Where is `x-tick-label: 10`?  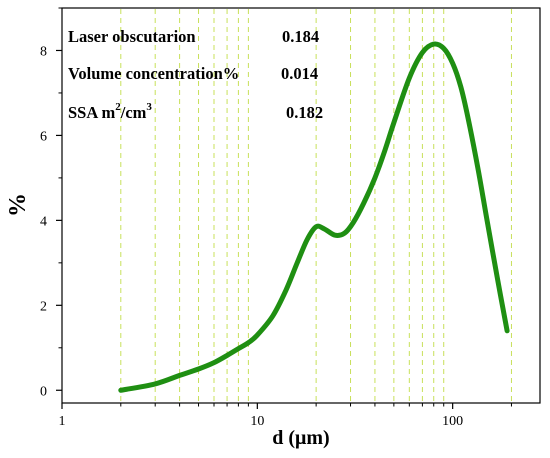 x-tick-label: 10 is located at coordinates (257, 421).